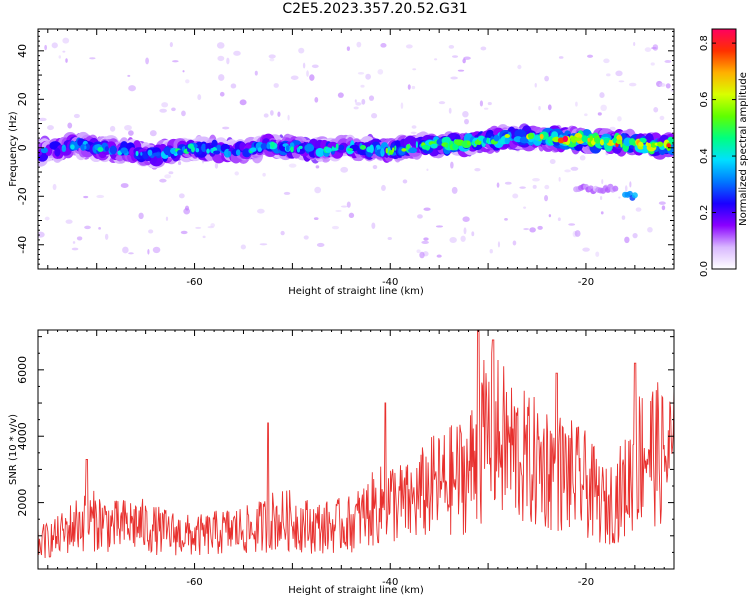  Describe the element at coordinates (634, 195) in the screenshot. I see `secondary-feature` at that location.